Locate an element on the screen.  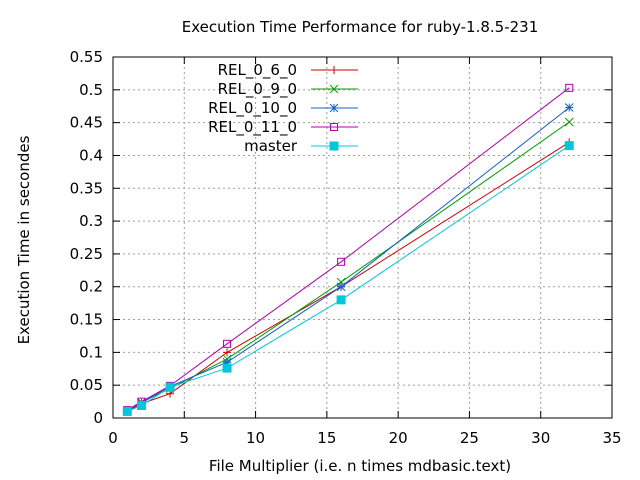
y-tick-label: 0.15 is located at coordinates (86, 320).